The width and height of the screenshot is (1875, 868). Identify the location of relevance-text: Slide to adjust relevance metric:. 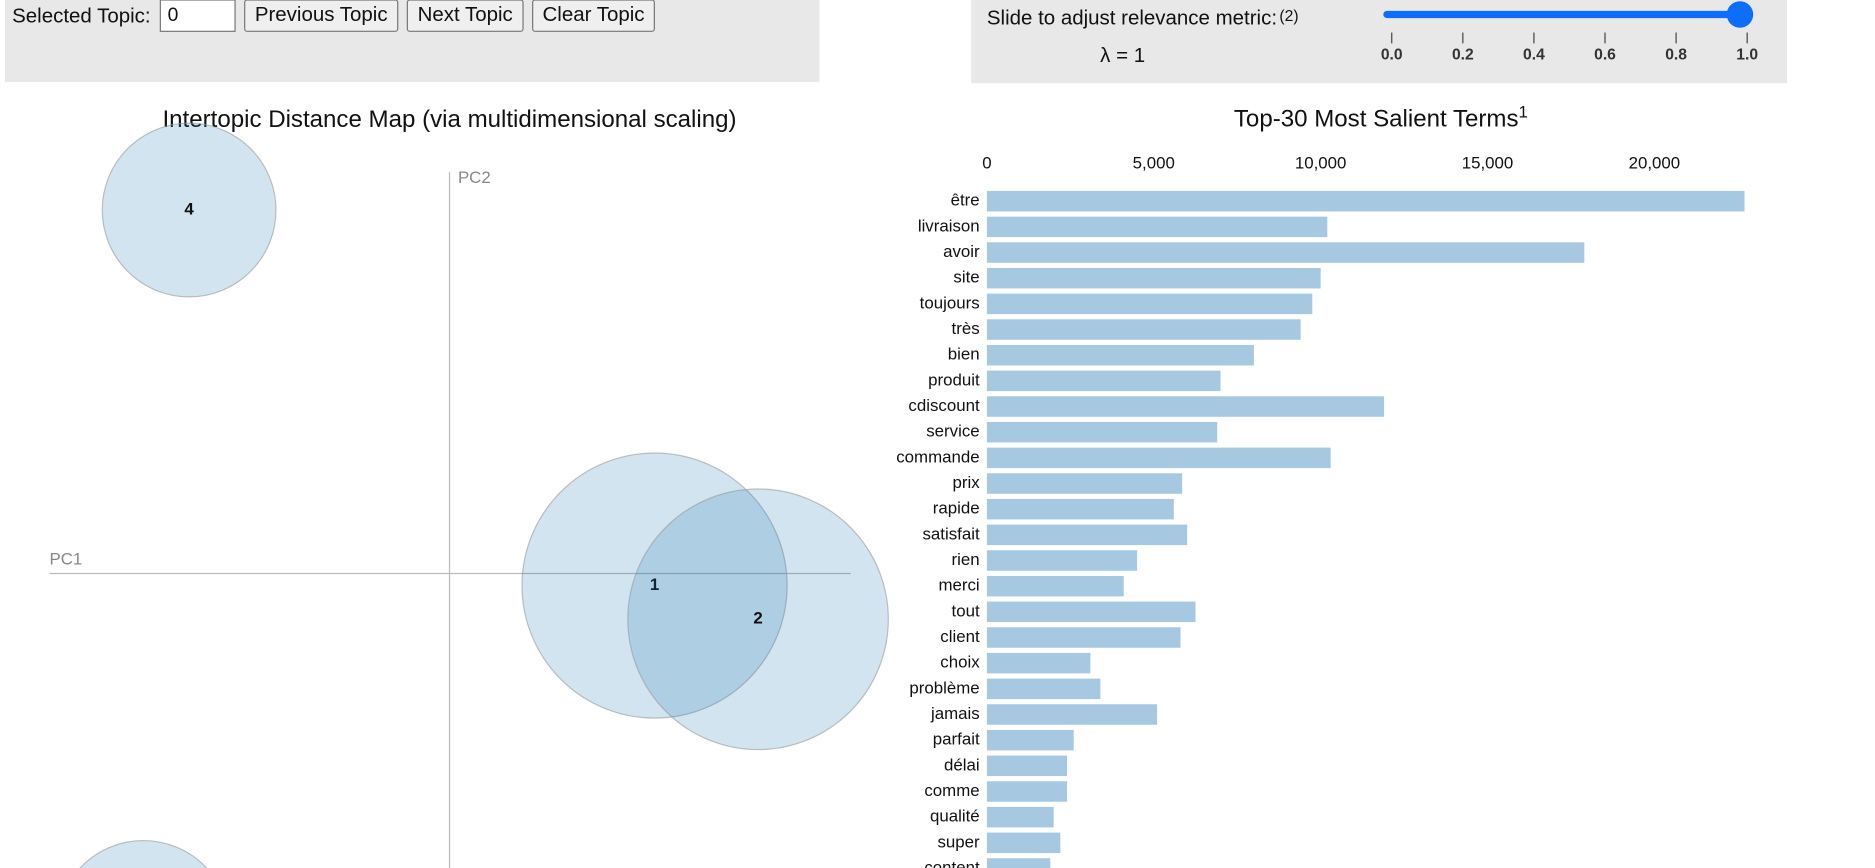
(1132, 18).